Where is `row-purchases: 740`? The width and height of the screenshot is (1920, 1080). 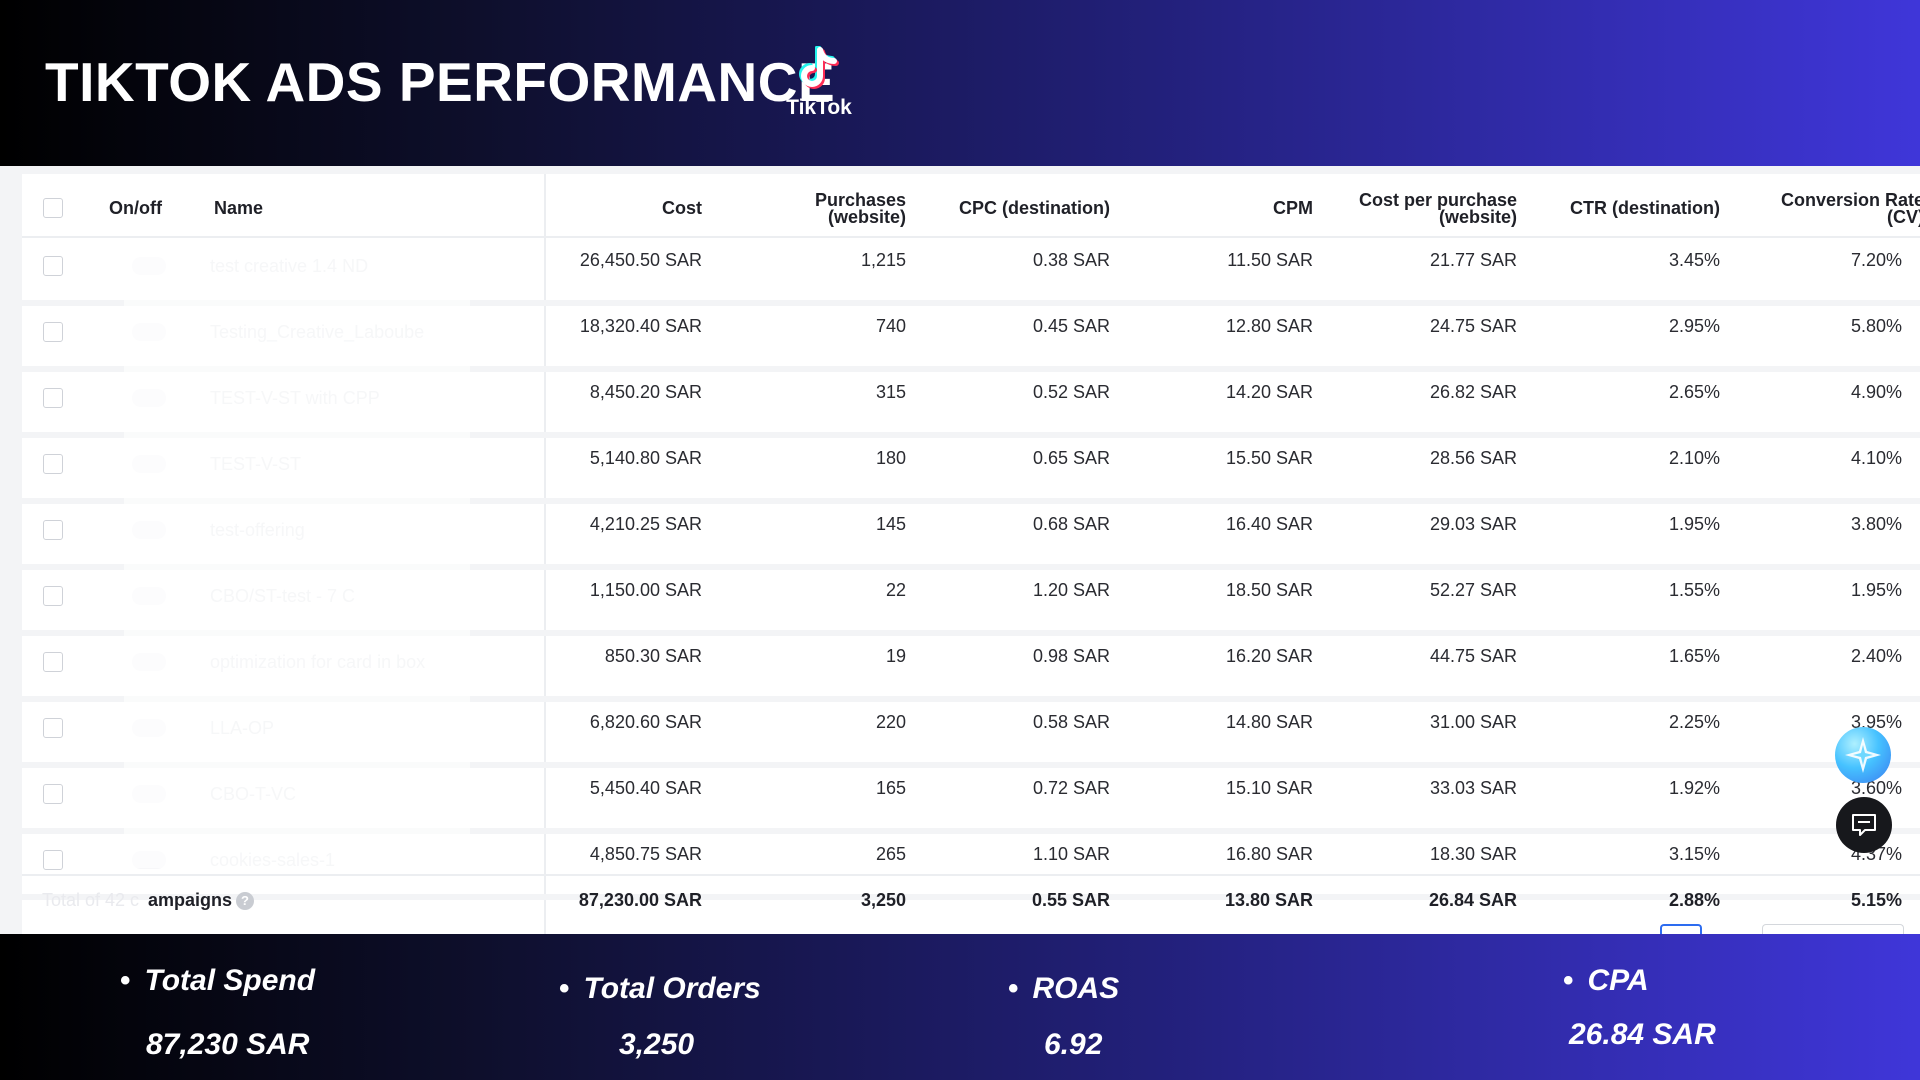
row-purchases: 740 is located at coordinates (890, 326).